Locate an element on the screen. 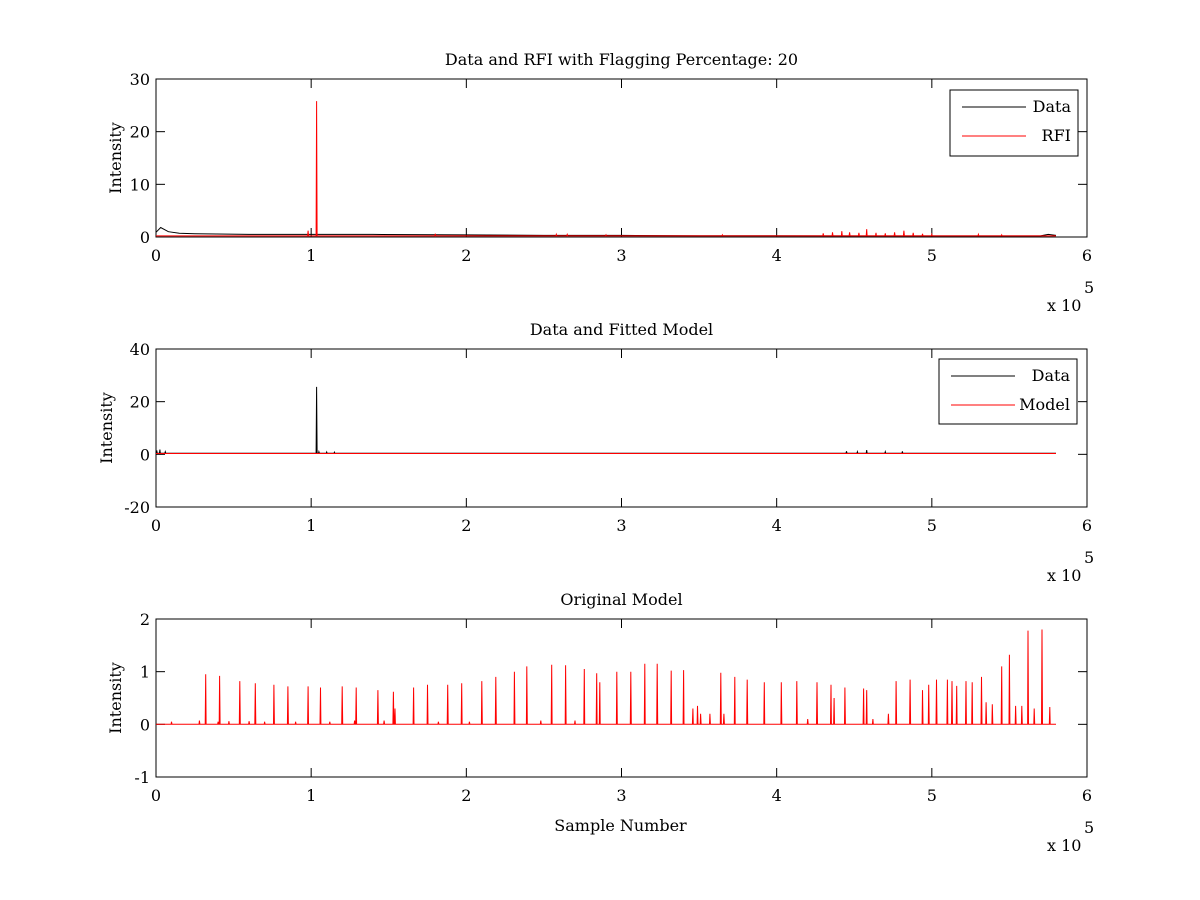  legend: Data RFI is located at coordinates (1014, 123).